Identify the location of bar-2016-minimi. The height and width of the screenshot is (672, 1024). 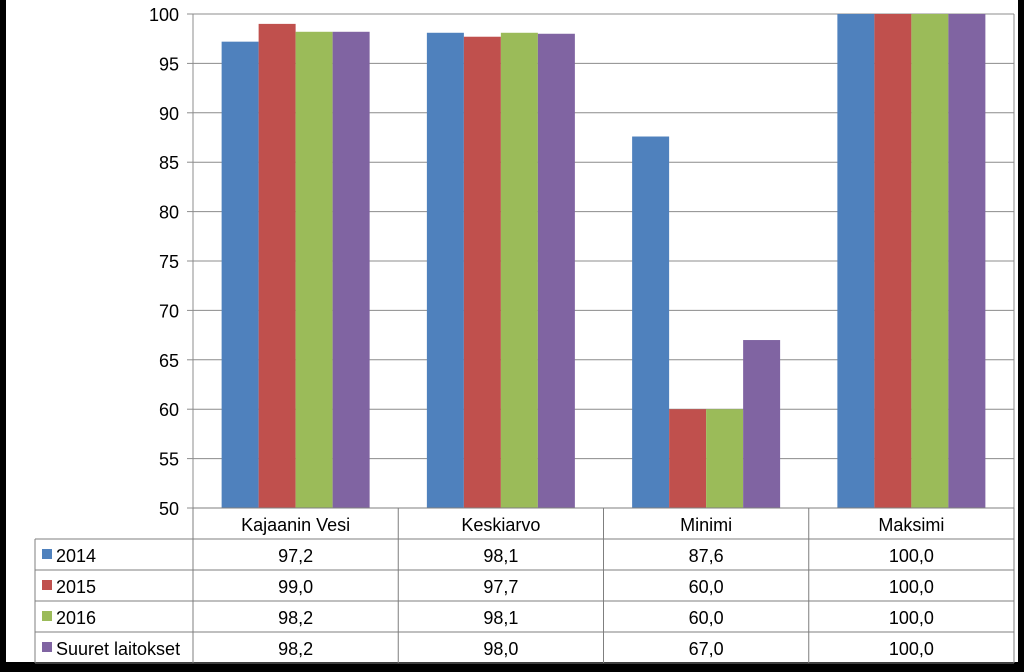
(725, 458).